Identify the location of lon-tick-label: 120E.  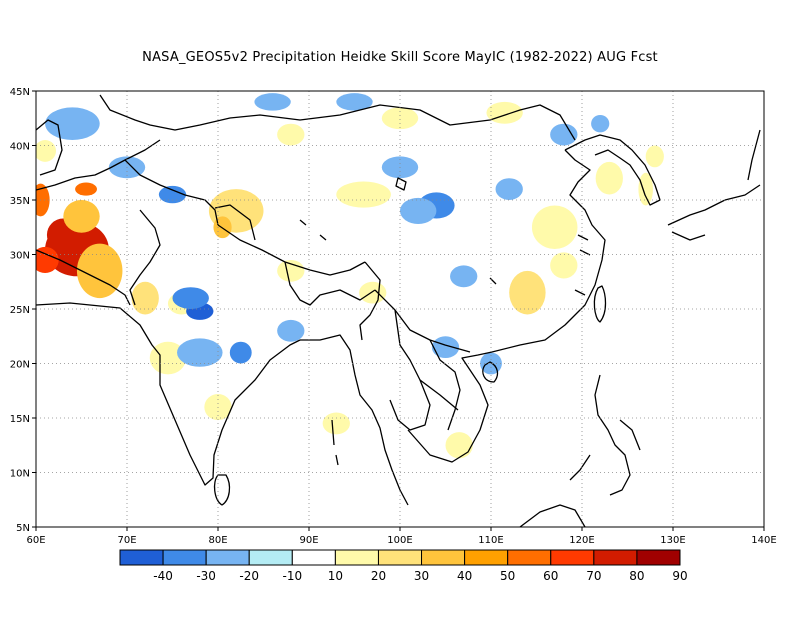
(581, 540).